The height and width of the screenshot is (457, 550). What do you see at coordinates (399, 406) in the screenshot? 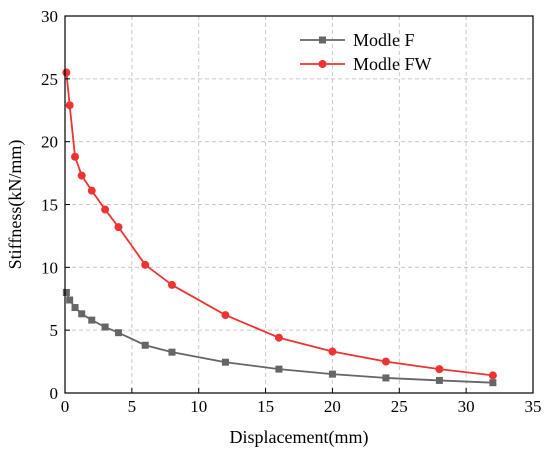
I see `x-tick-label: 25` at bounding box center [399, 406].